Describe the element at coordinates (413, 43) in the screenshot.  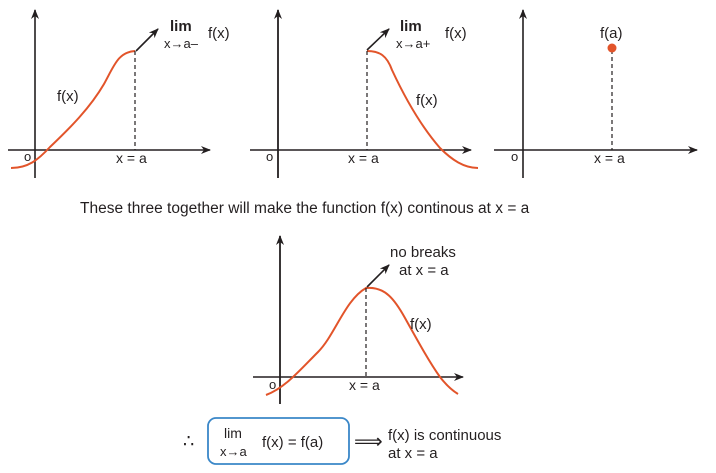
I see `lim-sub: x→a+` at that location.